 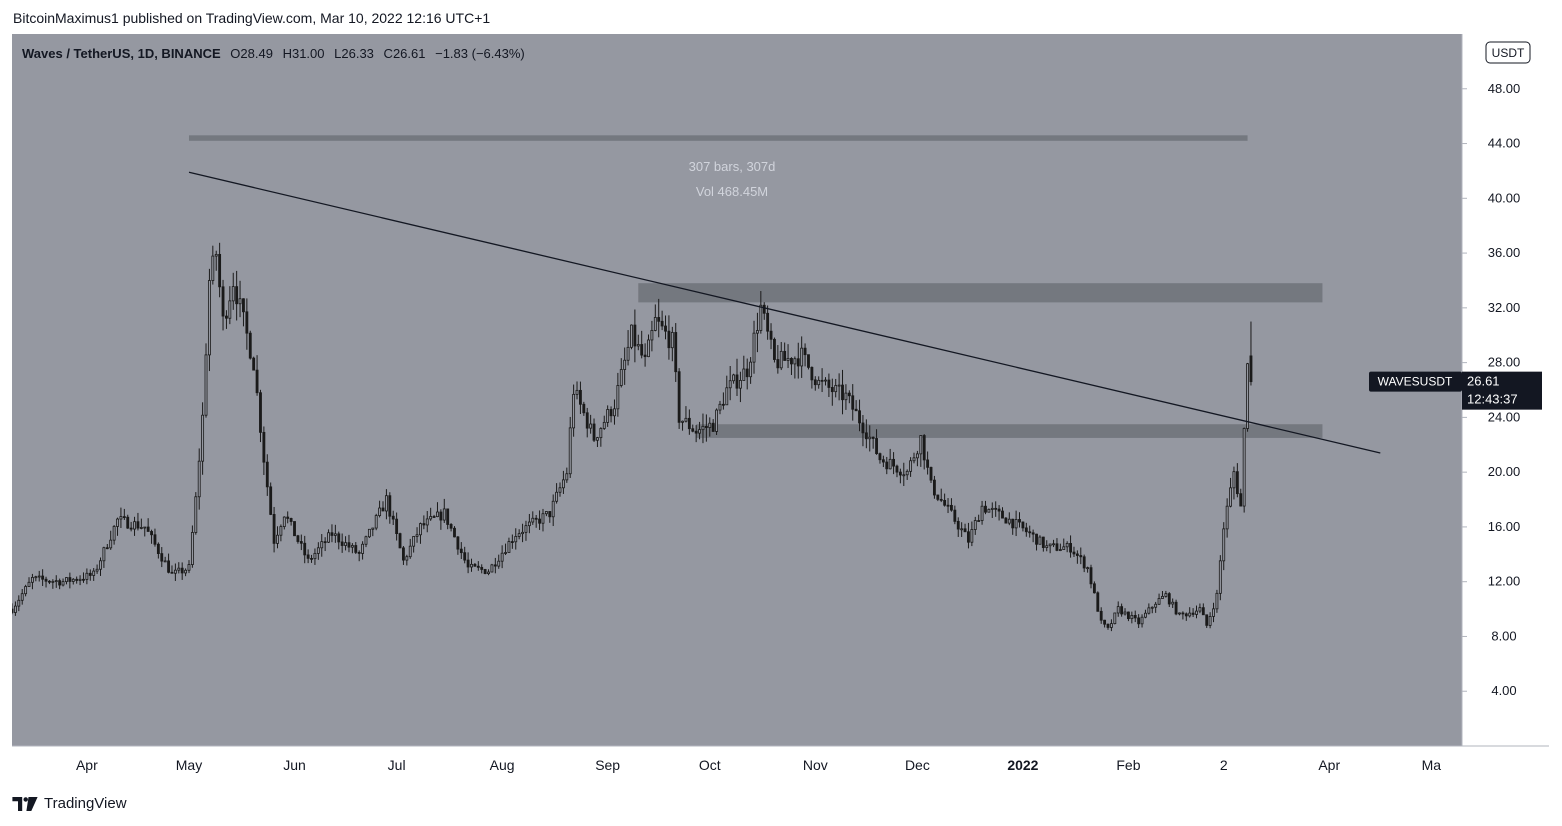 What do you see at coordinates (1504, 581) in the screenshot?
I see `y-tick-label: 12.00` at bounding box center [1504, 581].